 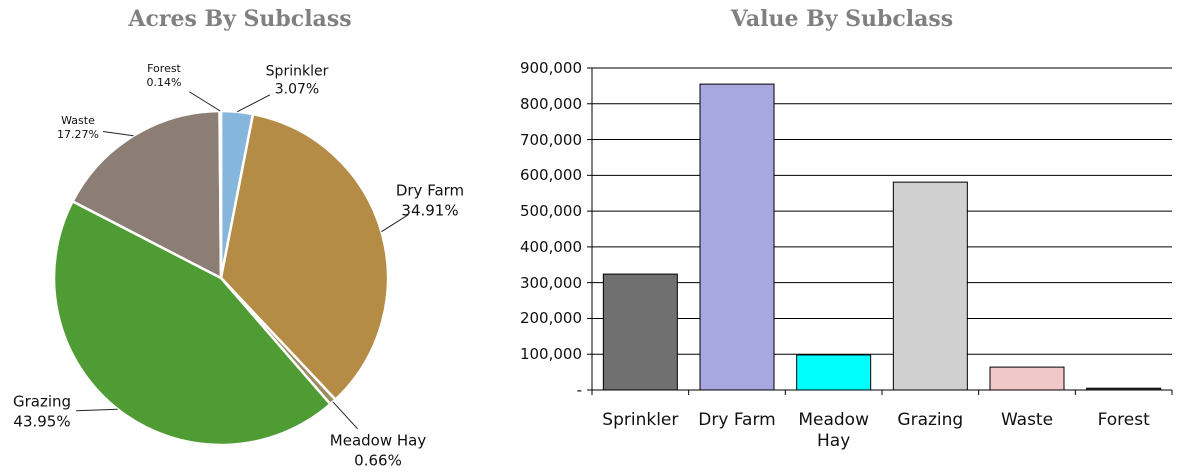 I want to click on x-tick-label: Waste, so click(x=1027, y=420).